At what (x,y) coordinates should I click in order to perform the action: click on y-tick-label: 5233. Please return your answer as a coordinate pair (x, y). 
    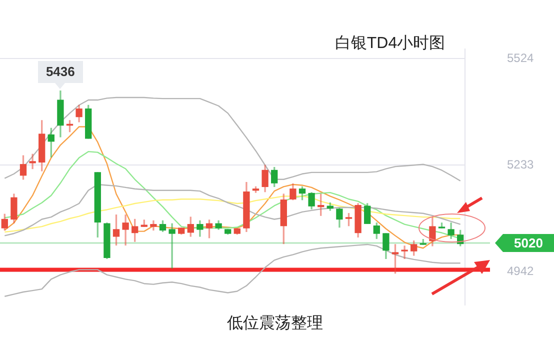
    Looking at the image, I should click on (520, 164).